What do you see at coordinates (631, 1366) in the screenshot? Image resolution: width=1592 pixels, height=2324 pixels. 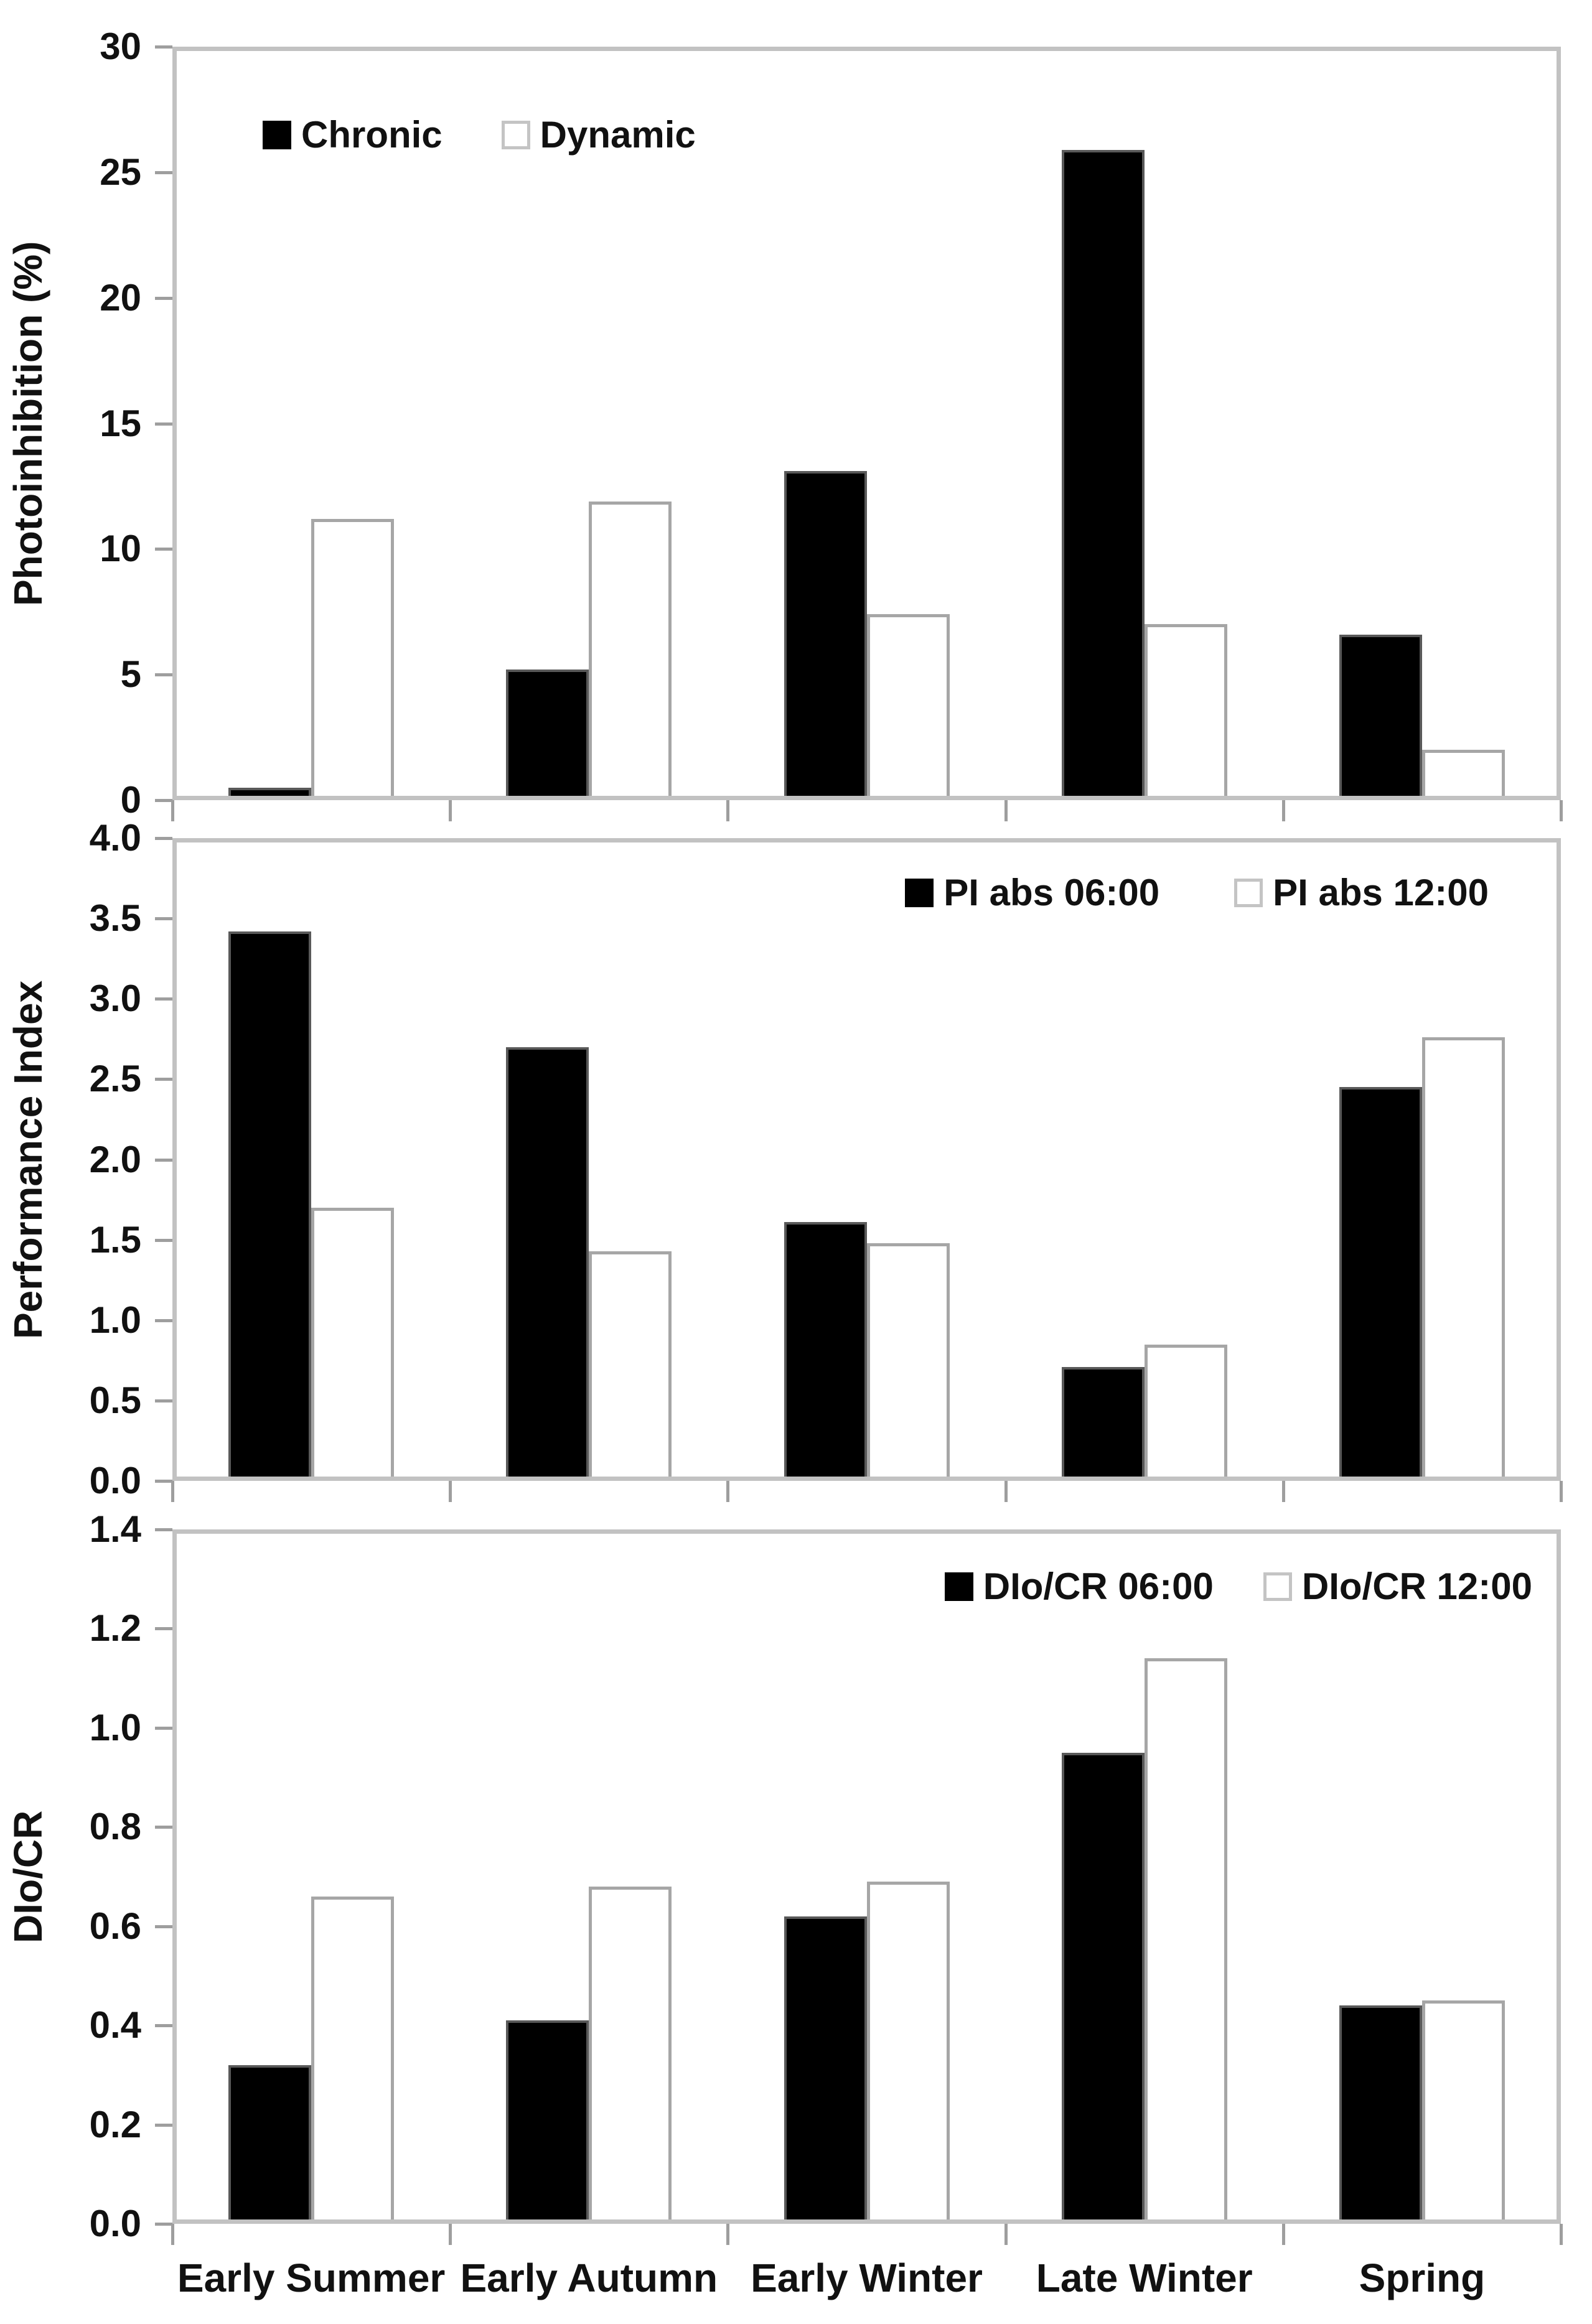 I see `bar-pi-abs-12-00-early-autumn` at bounding box center [631, 1366].